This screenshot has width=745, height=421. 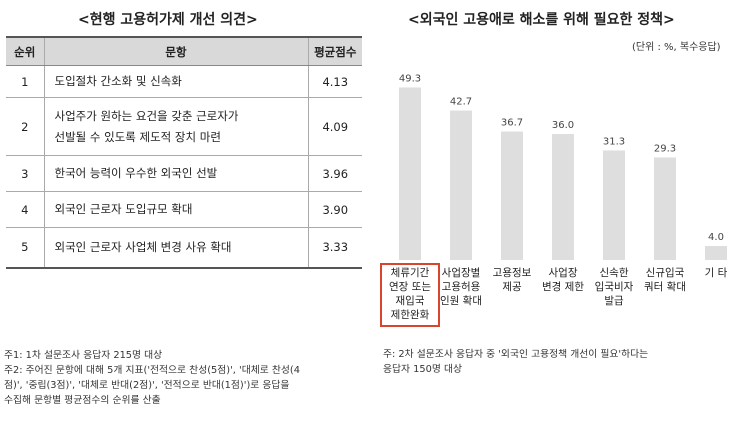 What do you see at coordinates (461, 273) in the screenshot?
I see `category-label-line: 사업장별` at bounding box center [461, 273].